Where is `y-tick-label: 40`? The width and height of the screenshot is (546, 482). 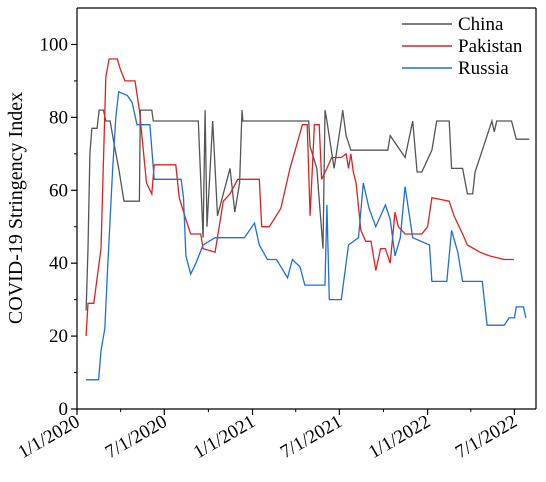 y-tick-label: 40 is located at coordinates (58, 263).